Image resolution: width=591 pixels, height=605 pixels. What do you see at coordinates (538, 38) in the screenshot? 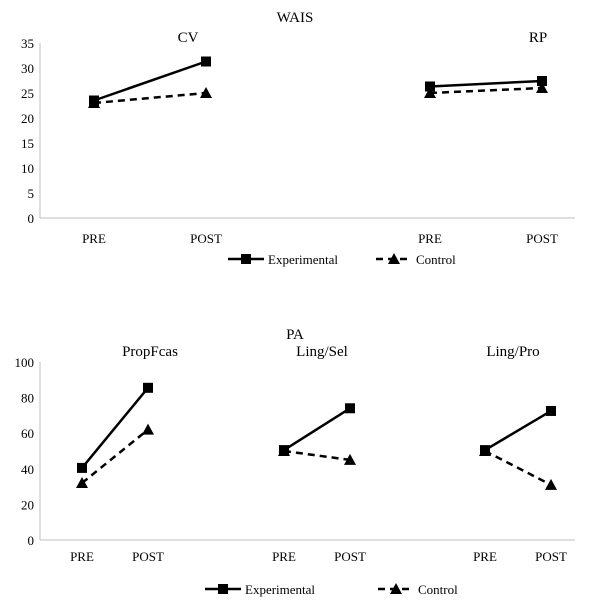
I see `panel-label: RP` at bounding box center [538, 38].